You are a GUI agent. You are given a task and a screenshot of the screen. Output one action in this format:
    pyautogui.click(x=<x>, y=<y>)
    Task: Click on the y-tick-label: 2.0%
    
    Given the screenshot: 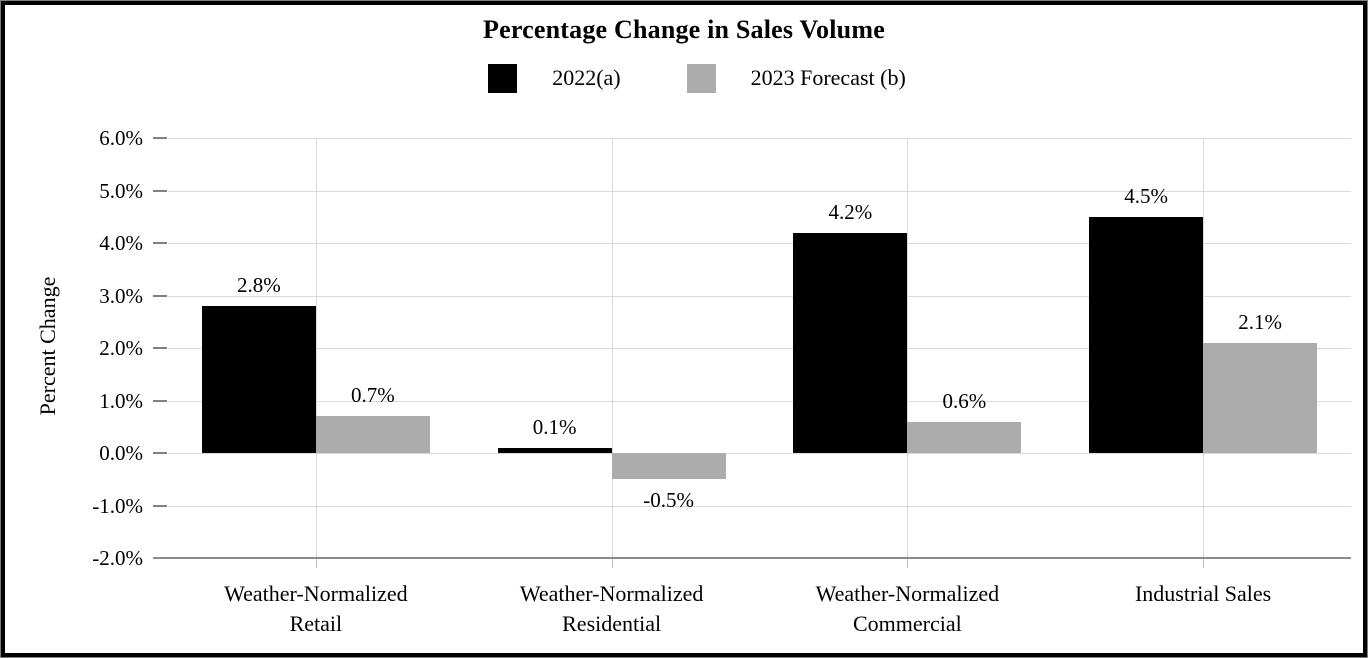 What is the action you would take?
    pyautogui.click(x=121, y=348)
    